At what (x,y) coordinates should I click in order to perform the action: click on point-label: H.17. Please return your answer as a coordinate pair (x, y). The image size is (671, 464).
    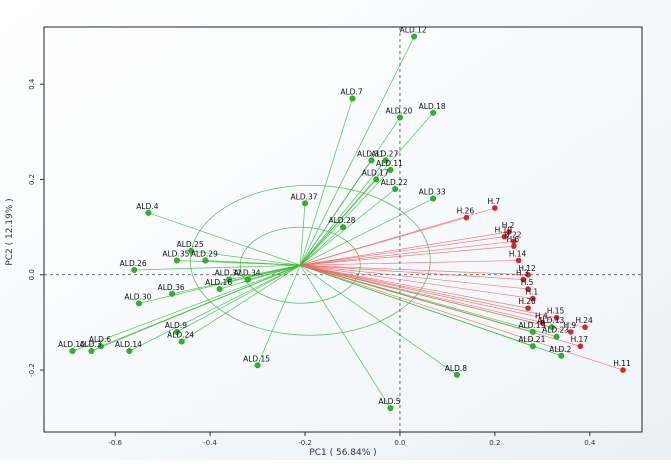
    Looking at the image, I should click on (580, 339).